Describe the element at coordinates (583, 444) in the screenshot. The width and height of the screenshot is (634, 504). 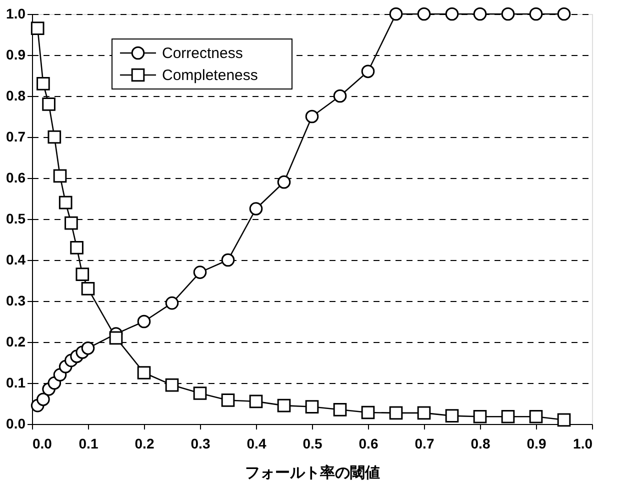
I see `x-tick-label: 1.0` at that location.